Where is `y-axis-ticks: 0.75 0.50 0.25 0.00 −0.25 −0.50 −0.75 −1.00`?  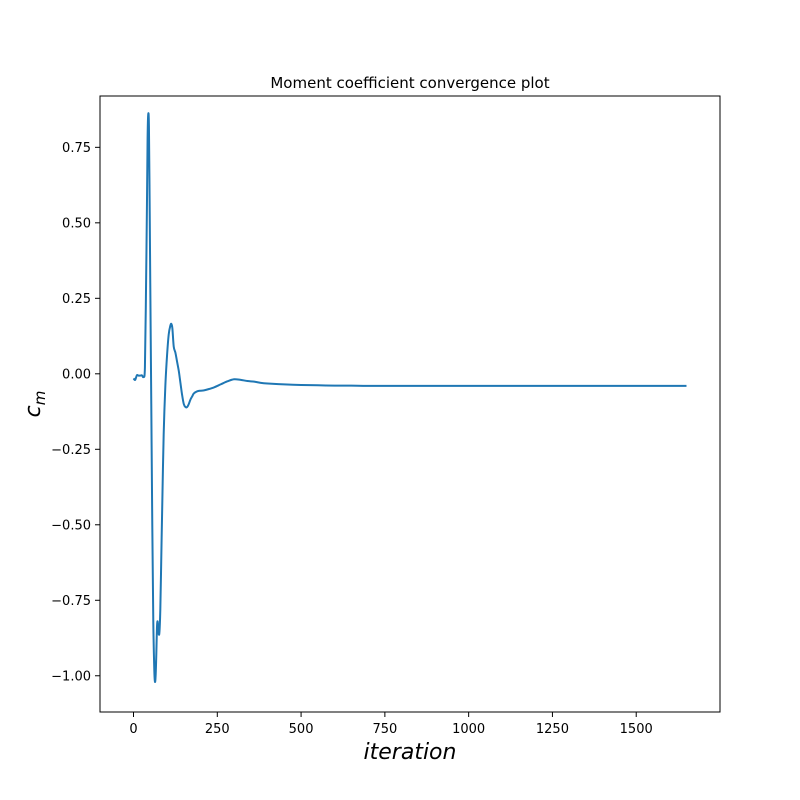 y-axis-ticks: 0.75 0.50 0.25 0.00 −0.25 −0.50 −0.75 −1.00 is located at coordinates (75, 412).